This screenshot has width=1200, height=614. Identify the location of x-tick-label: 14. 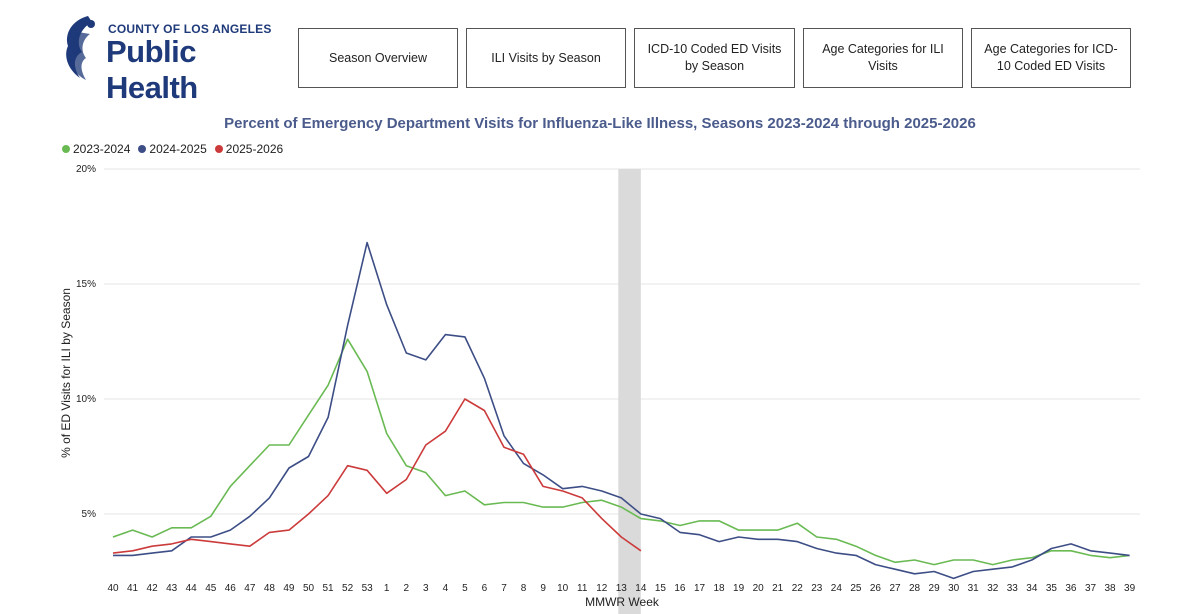
(641, 588).